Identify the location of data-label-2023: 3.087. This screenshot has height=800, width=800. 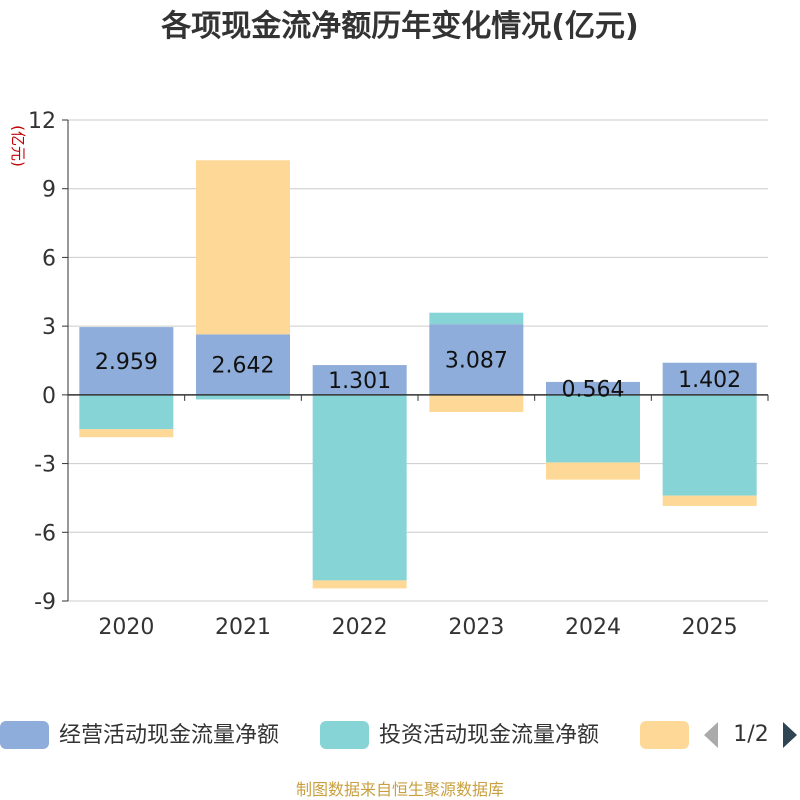
(476, 361).